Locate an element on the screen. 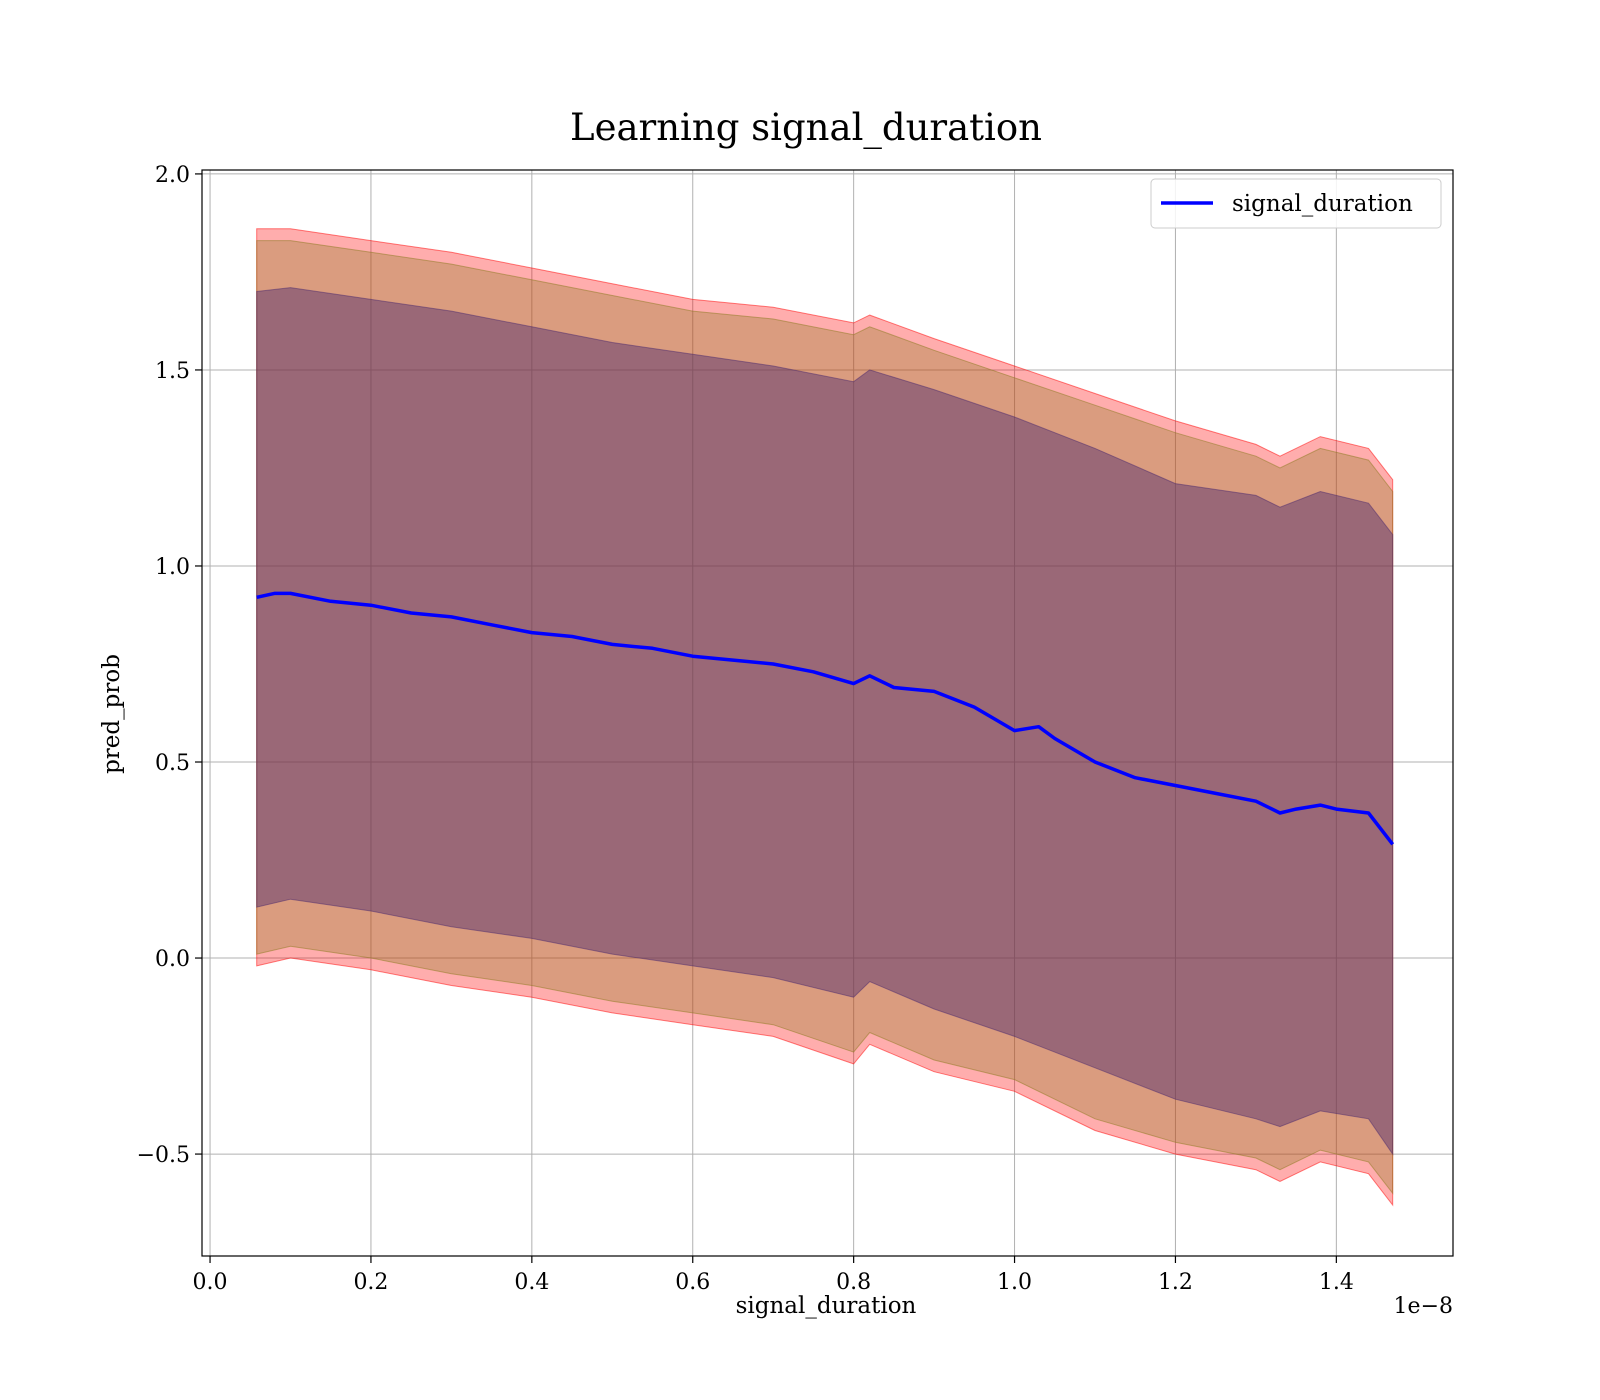 This screenshot has height=1400, width=1600. x-tick-label: 1.4 is located at coordinates (1336, 1282).